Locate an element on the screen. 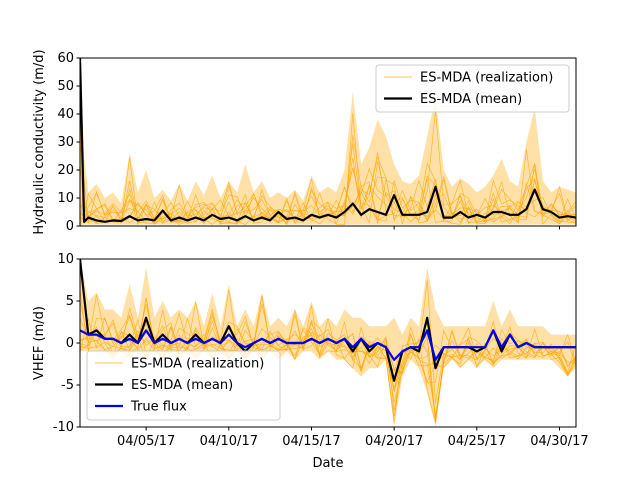 The width and height of the screenshot is (640, 480). y-tick-label: 30 is located at coordinates (65, 142).